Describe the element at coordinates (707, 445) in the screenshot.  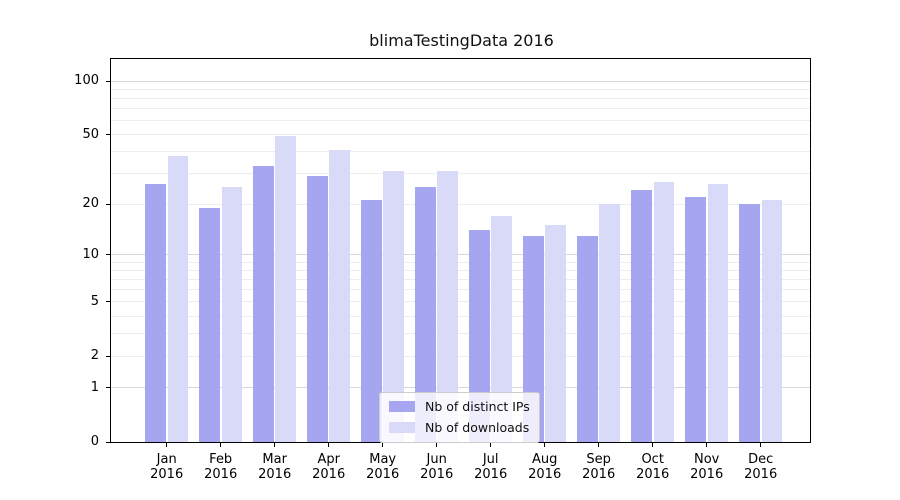
I see `x-tick-mark-nov` at that location.